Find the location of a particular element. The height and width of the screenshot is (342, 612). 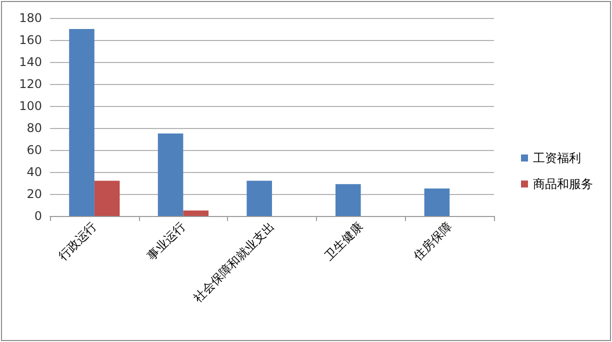

y-tick-label: 60 is located at coordinates (34, 150).